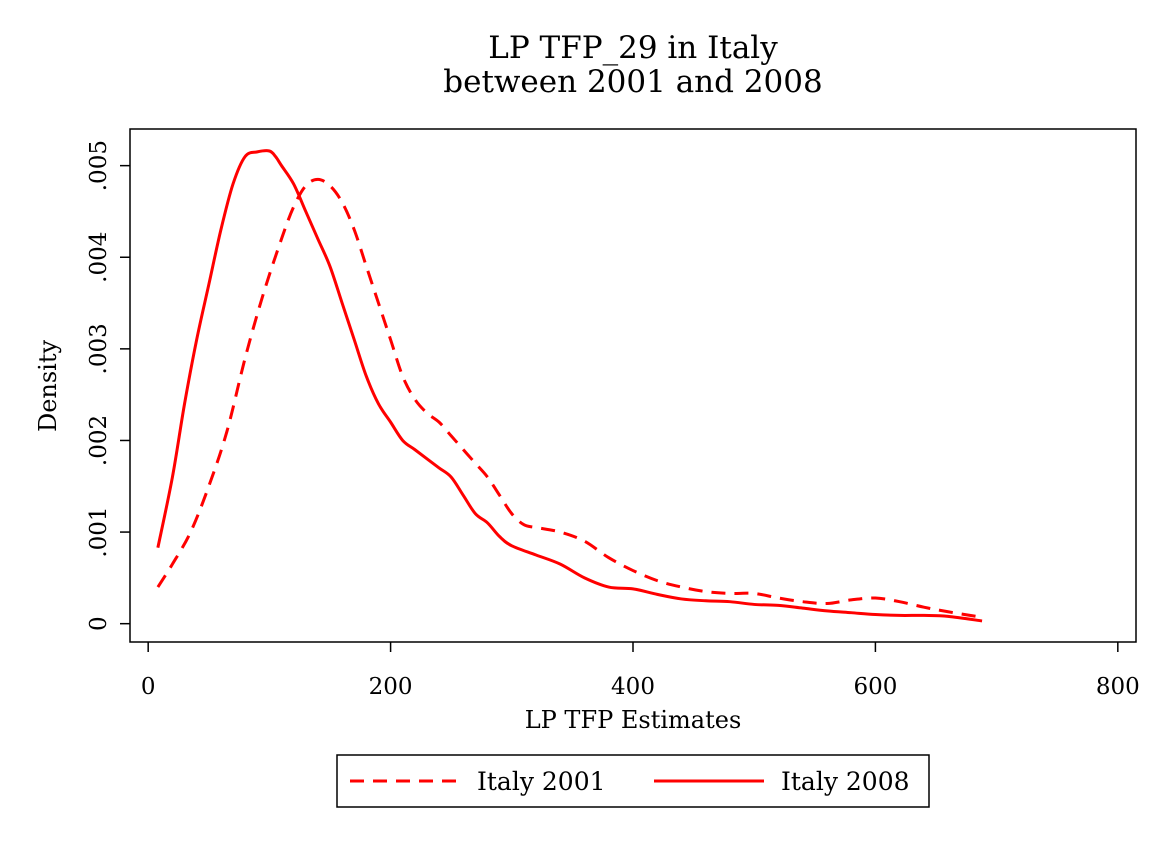 Image resolution: width=1167 pixels, height=849 pixels. Describe the element at coordinates (108, 385) in the screenshot. I see `y-axis: 0 .001 .002 .003 .004 .005` at that location.